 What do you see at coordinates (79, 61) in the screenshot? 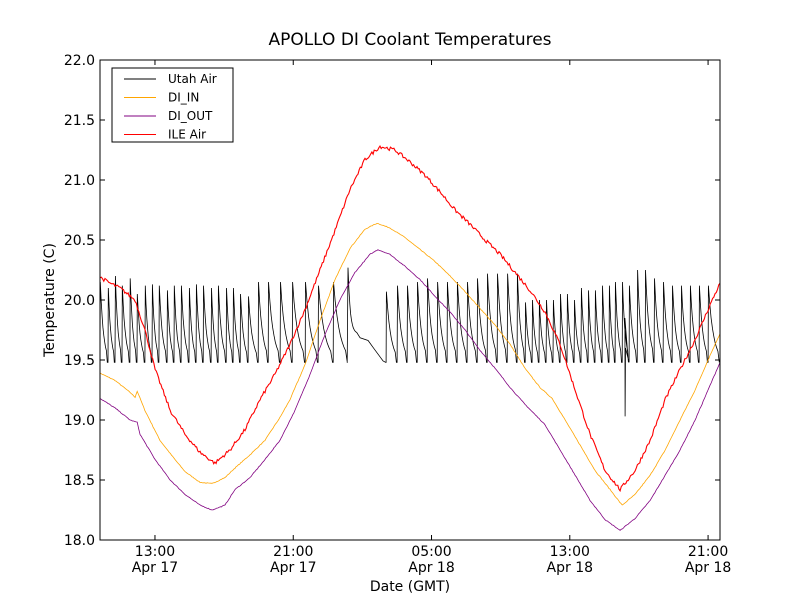
I see `y-tick-label: 22.0` at bounding box center [79, 61].